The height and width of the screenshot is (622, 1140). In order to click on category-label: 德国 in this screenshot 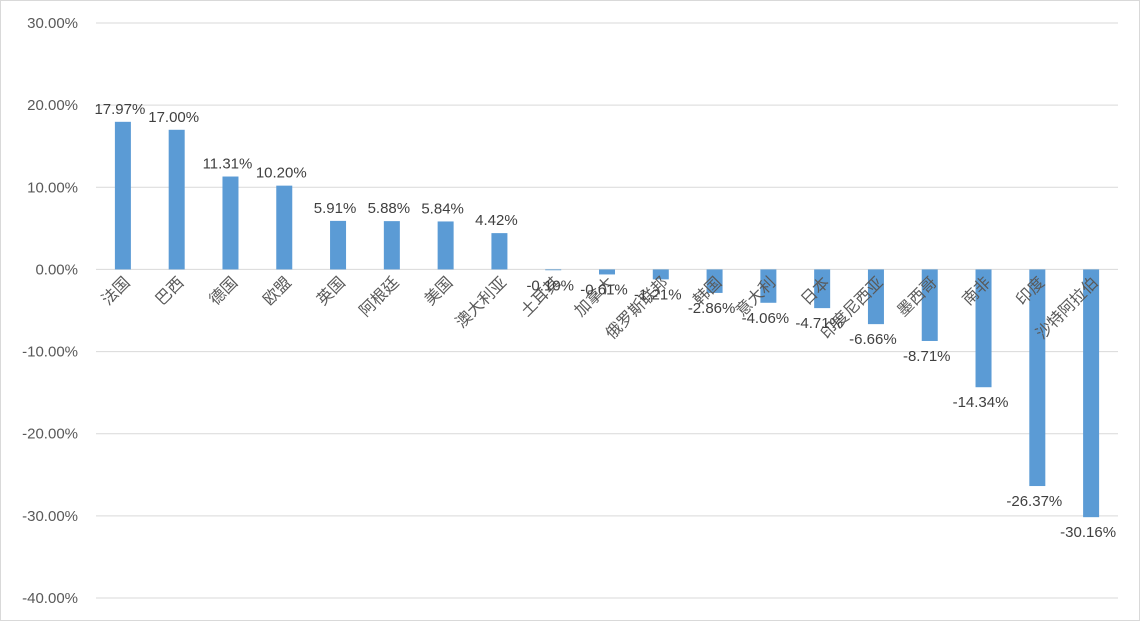, I will do `click(223, 291)`.